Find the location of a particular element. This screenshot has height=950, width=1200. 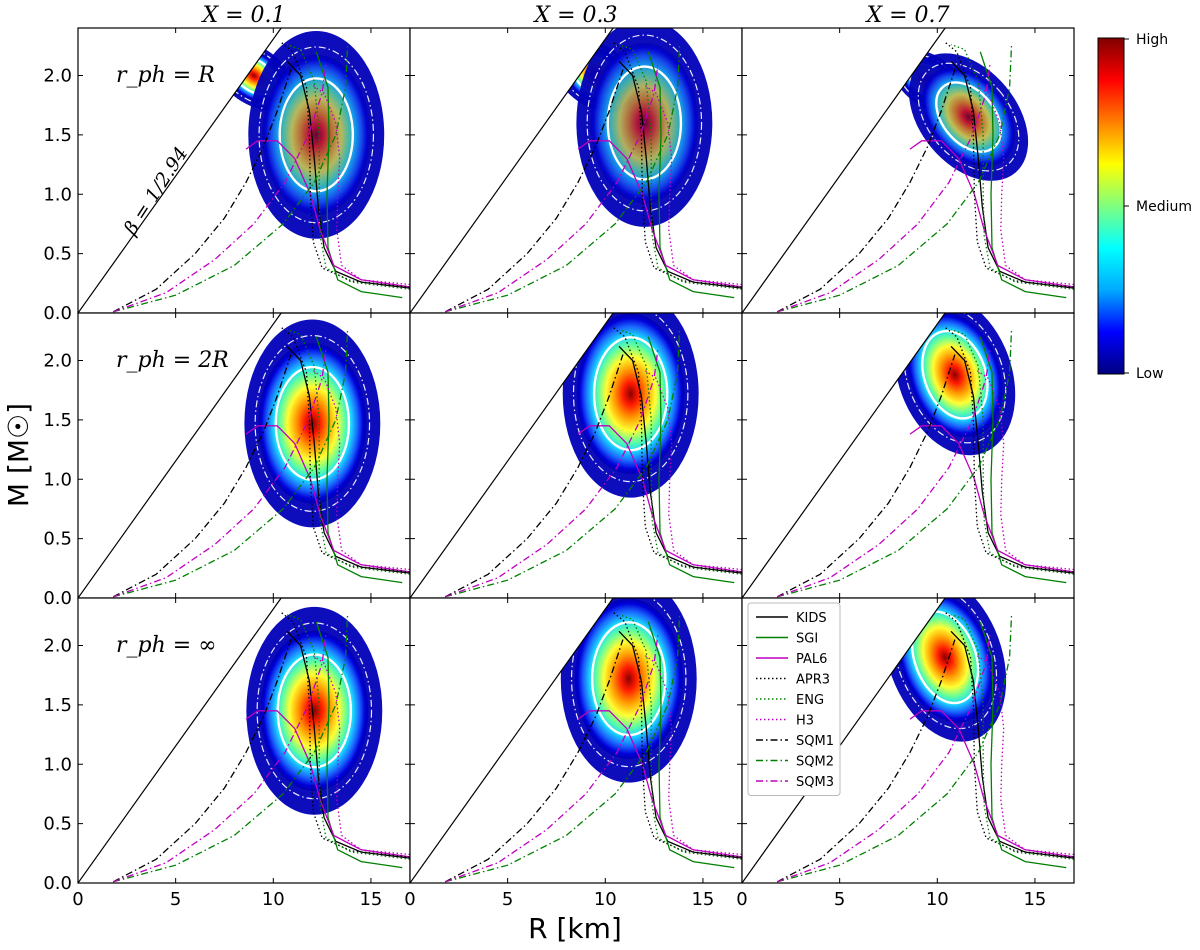

panel-r2-c2 is located at coordinates (576, 455).